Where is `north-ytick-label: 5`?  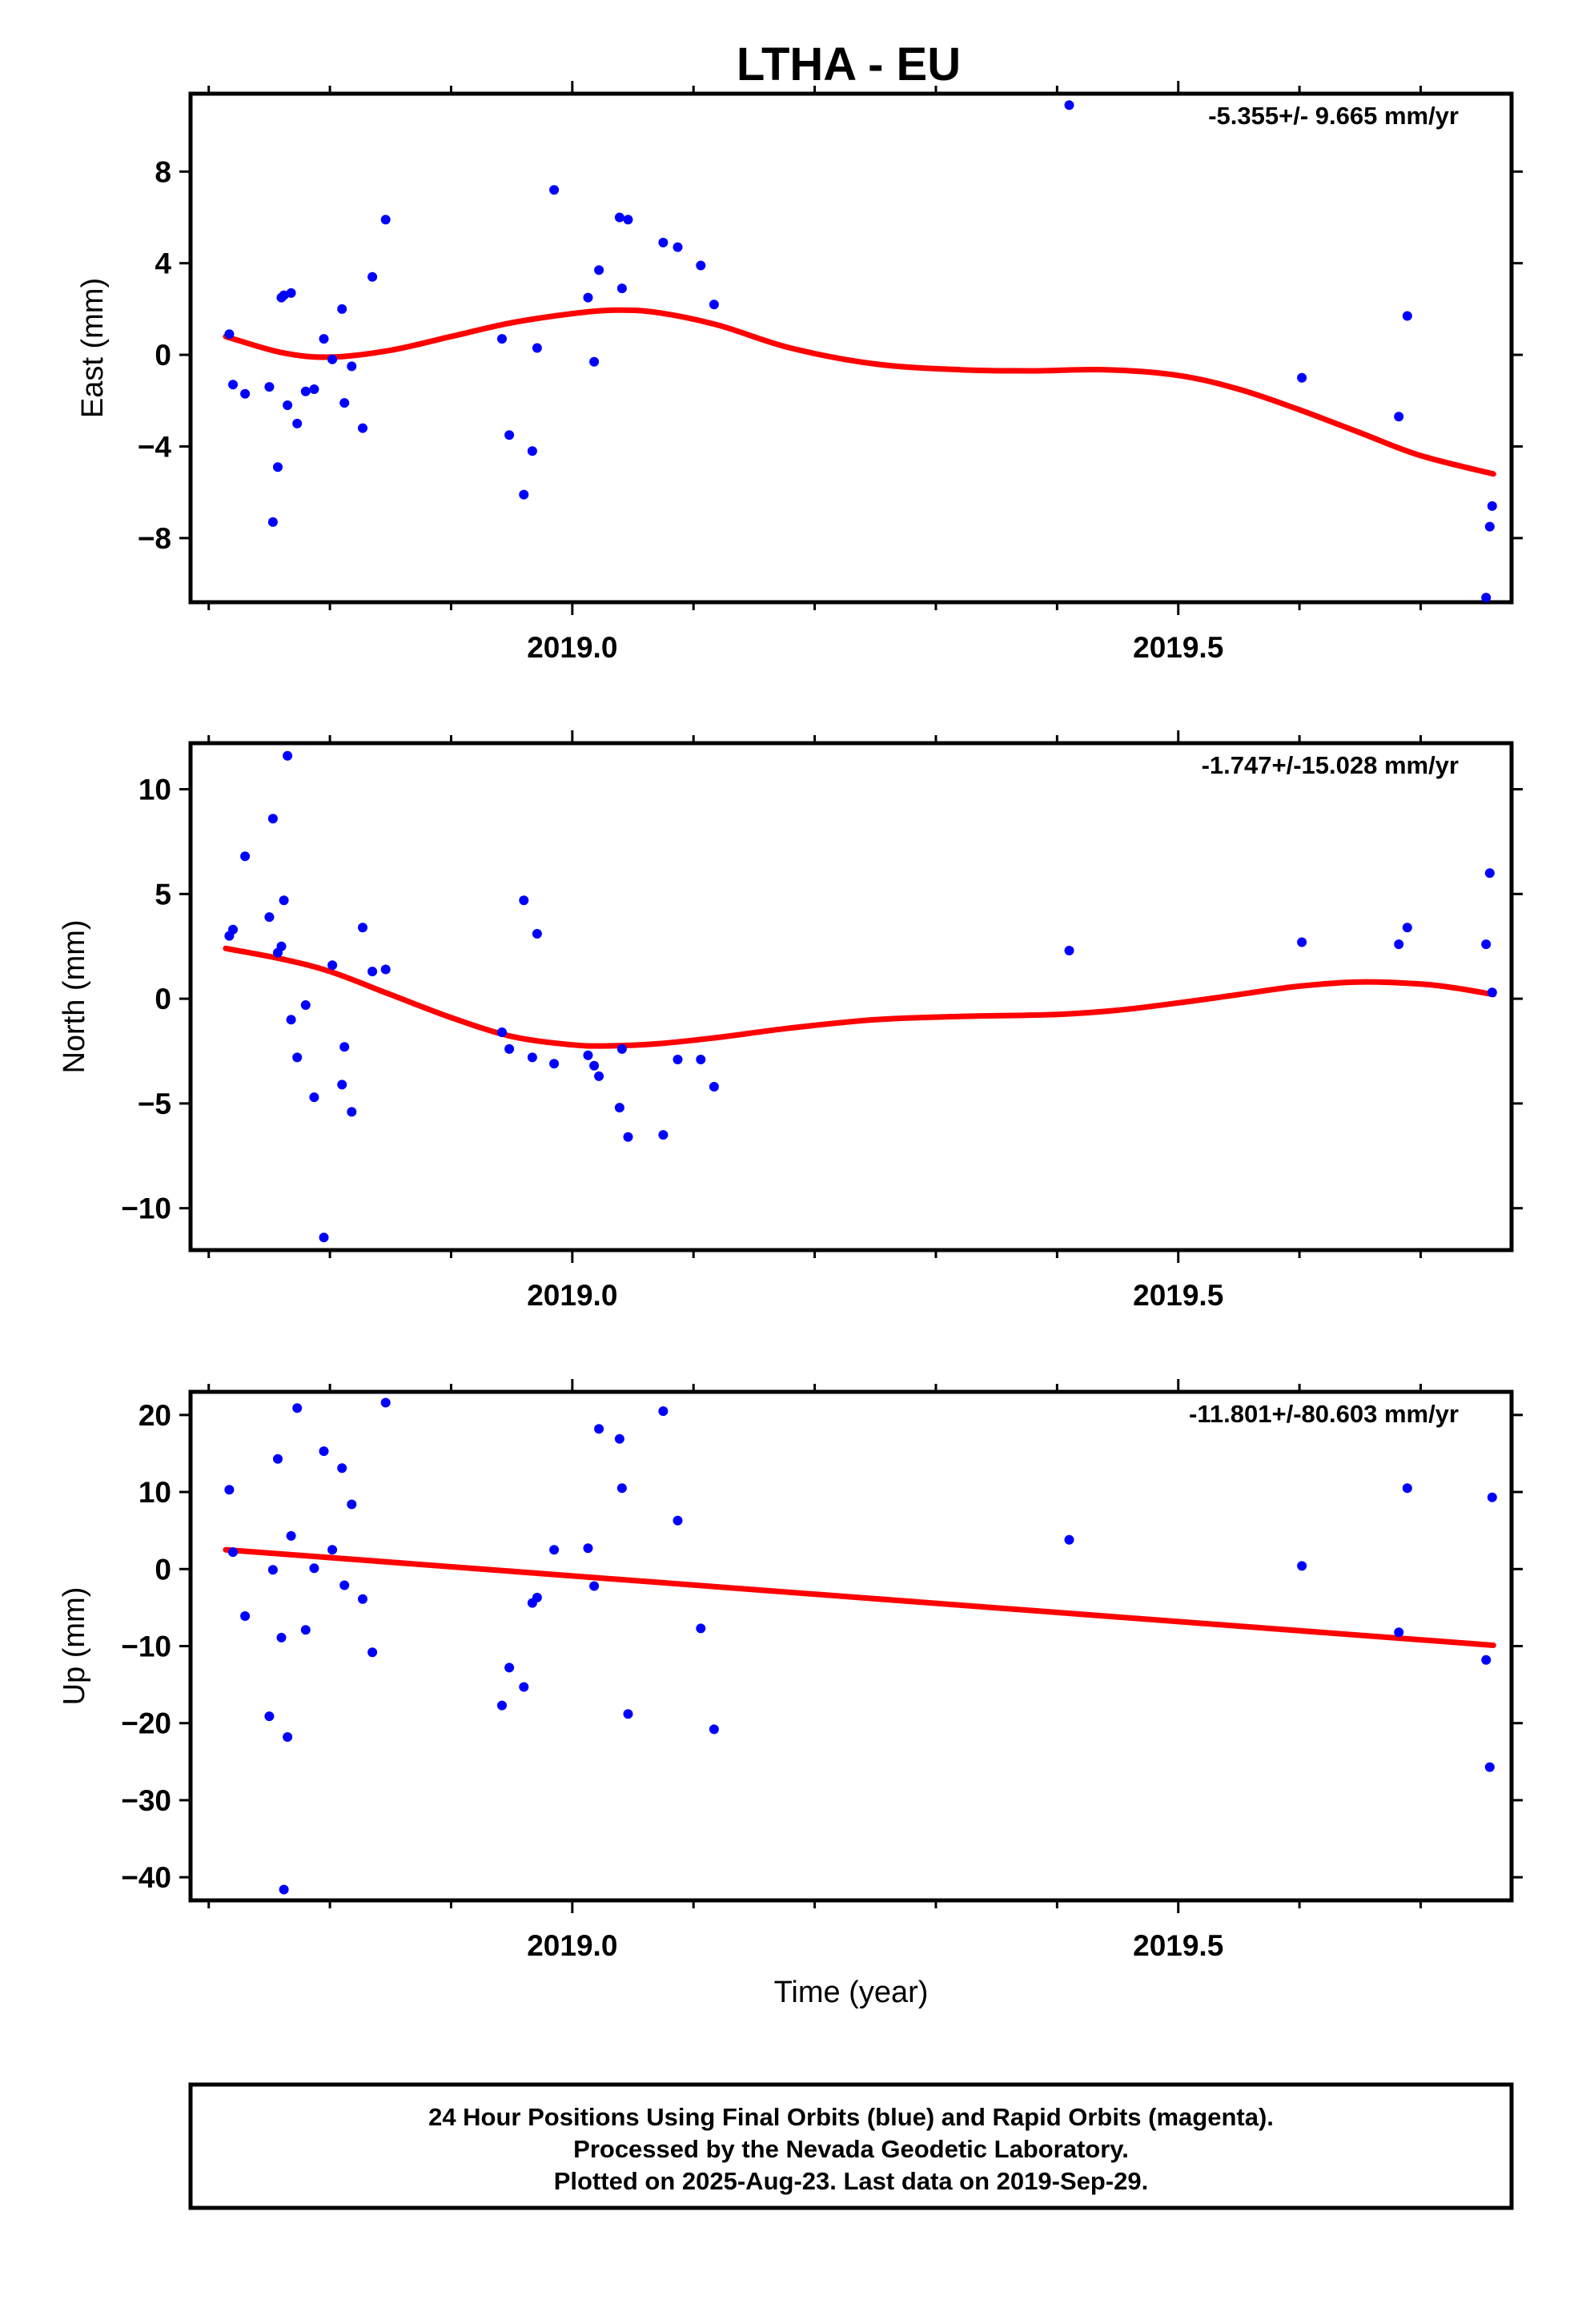 north-ytick-label: 5 is located at coordinates (163, 894).